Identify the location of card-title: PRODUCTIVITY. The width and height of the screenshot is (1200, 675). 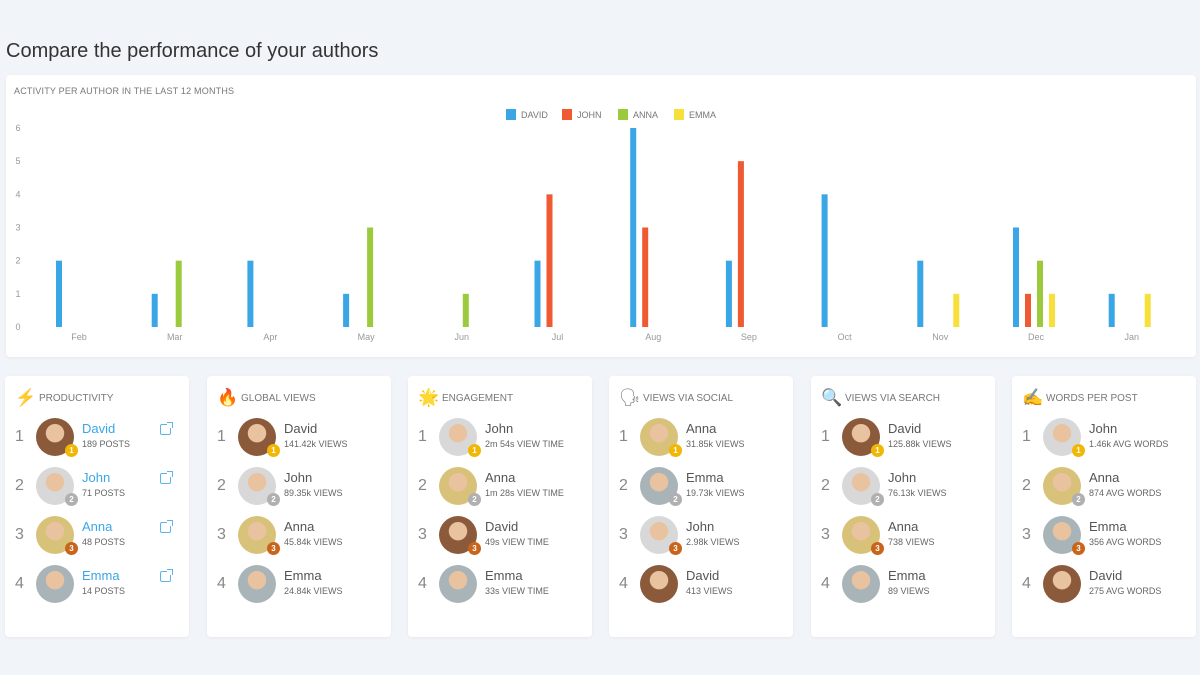
(76, 398).